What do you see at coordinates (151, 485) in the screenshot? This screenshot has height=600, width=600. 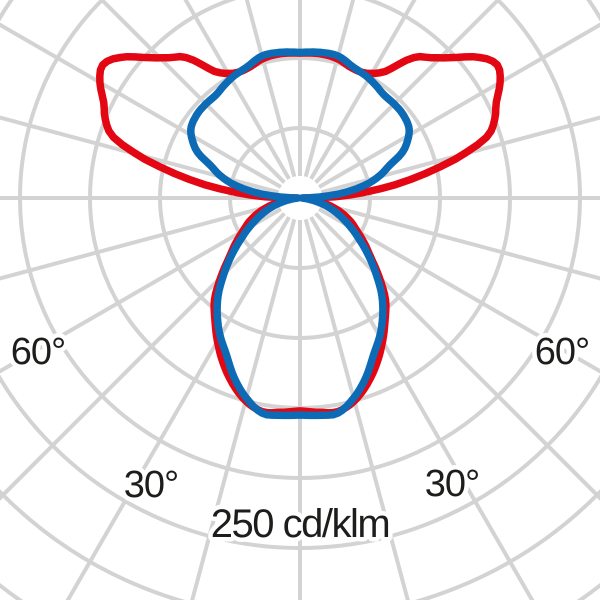 I see `angle-label-30-left: 30°` at bounding box center [151, 485].